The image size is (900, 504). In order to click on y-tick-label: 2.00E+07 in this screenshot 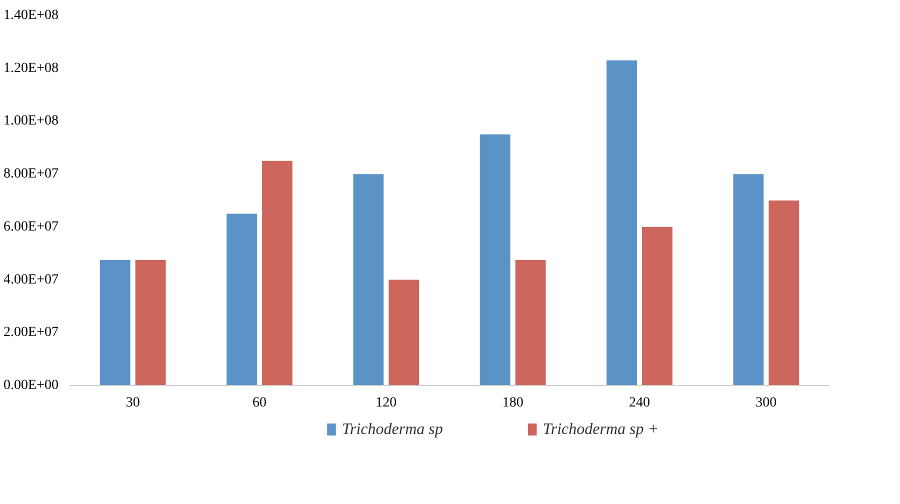, I will do `click(31, 332)`.